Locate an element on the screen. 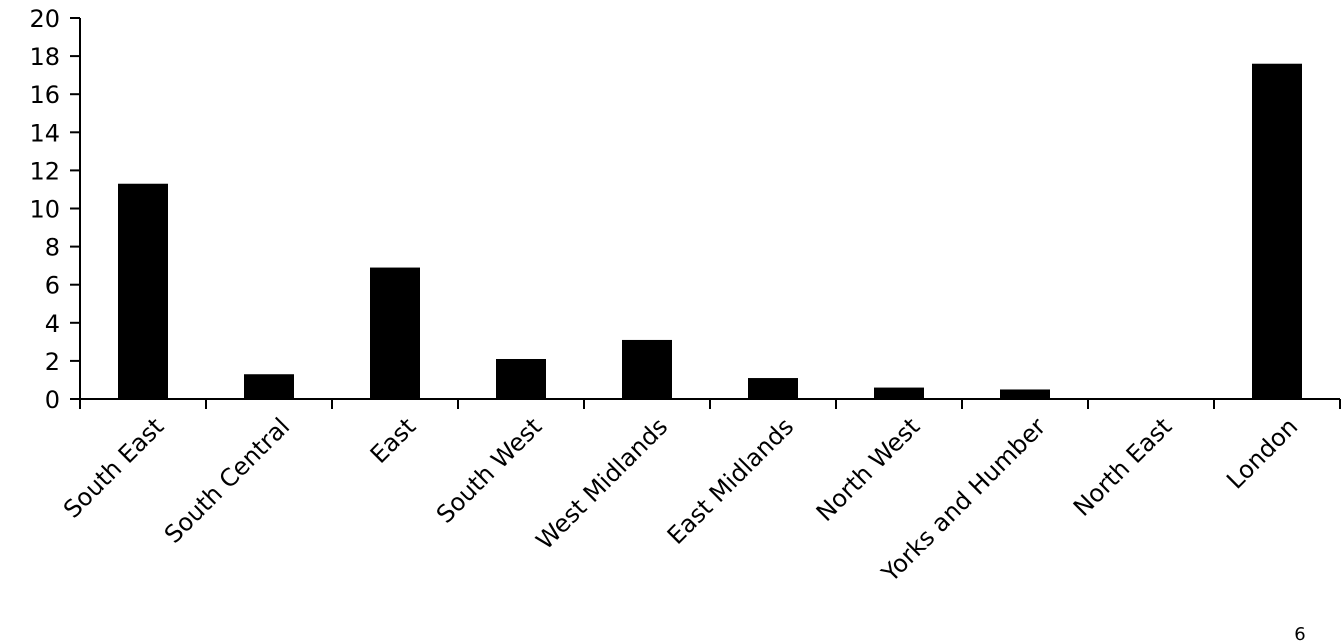 The height and width of the screenshot is (643, 1344). y-tick-label: 4 is located at coordinates (52, 324).